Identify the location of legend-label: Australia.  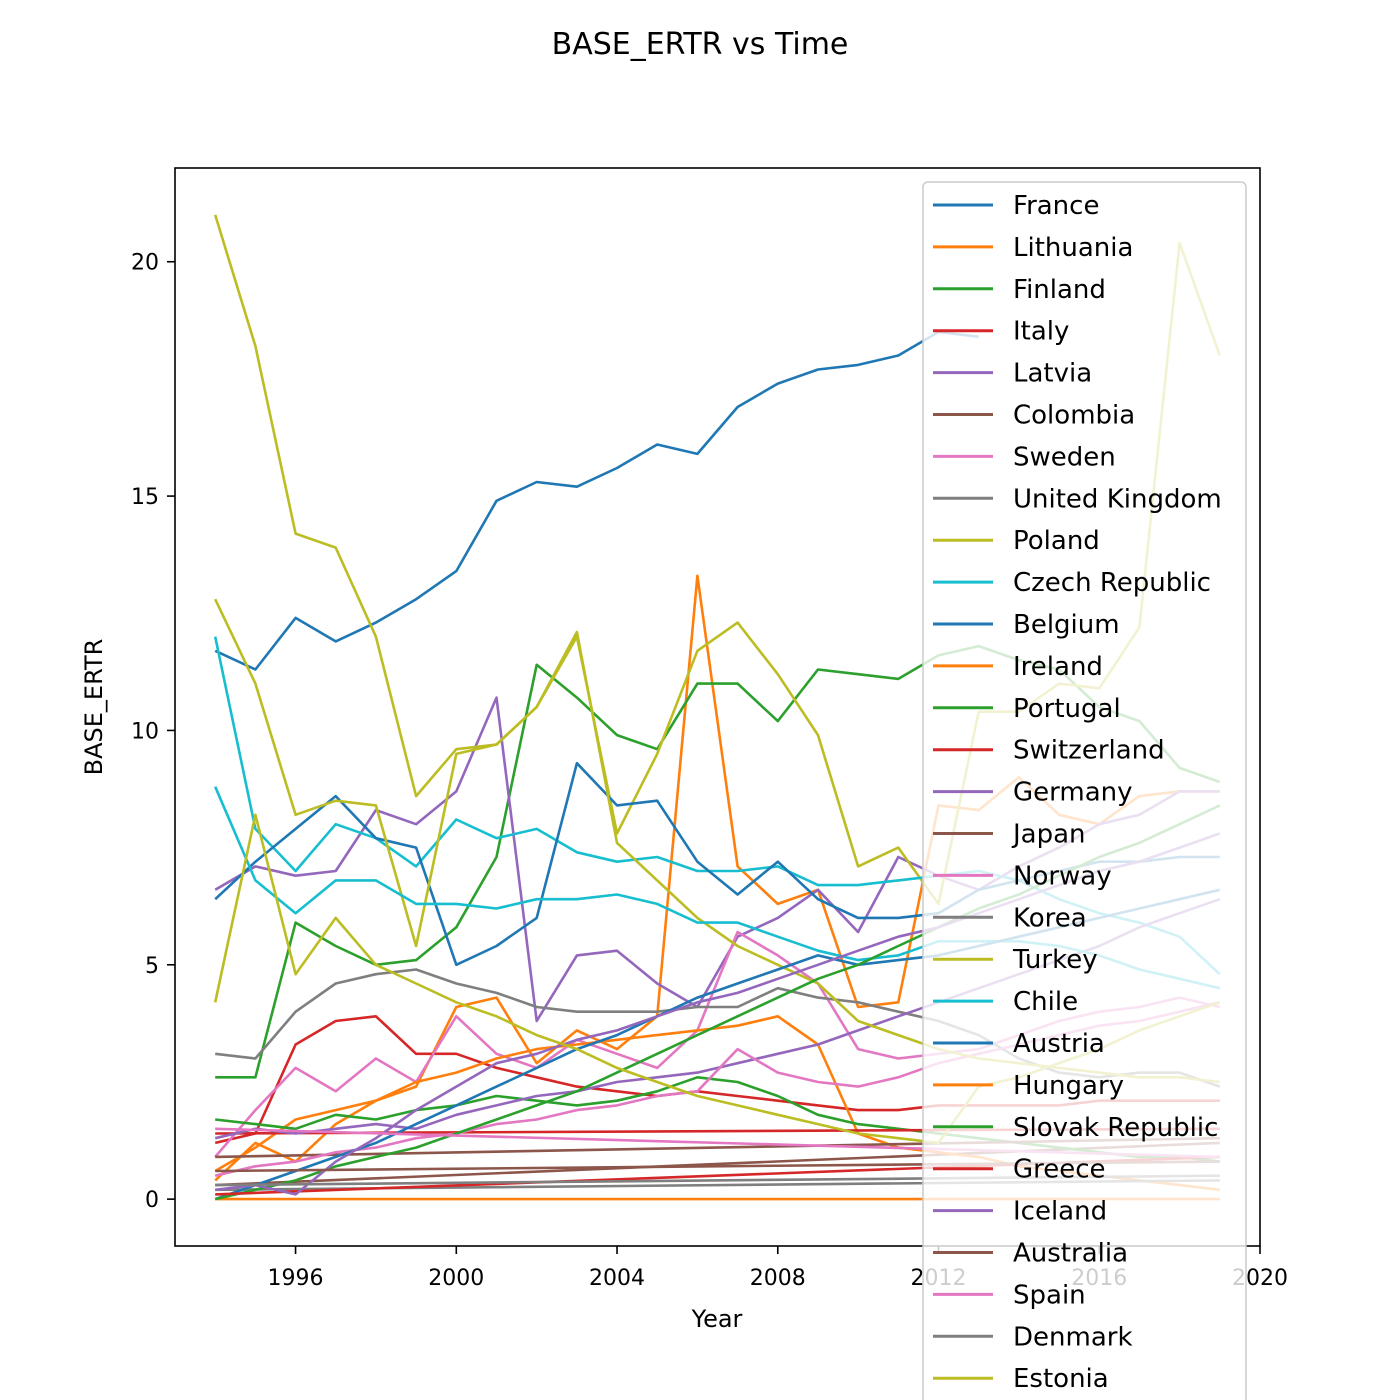
(1070, 1254).